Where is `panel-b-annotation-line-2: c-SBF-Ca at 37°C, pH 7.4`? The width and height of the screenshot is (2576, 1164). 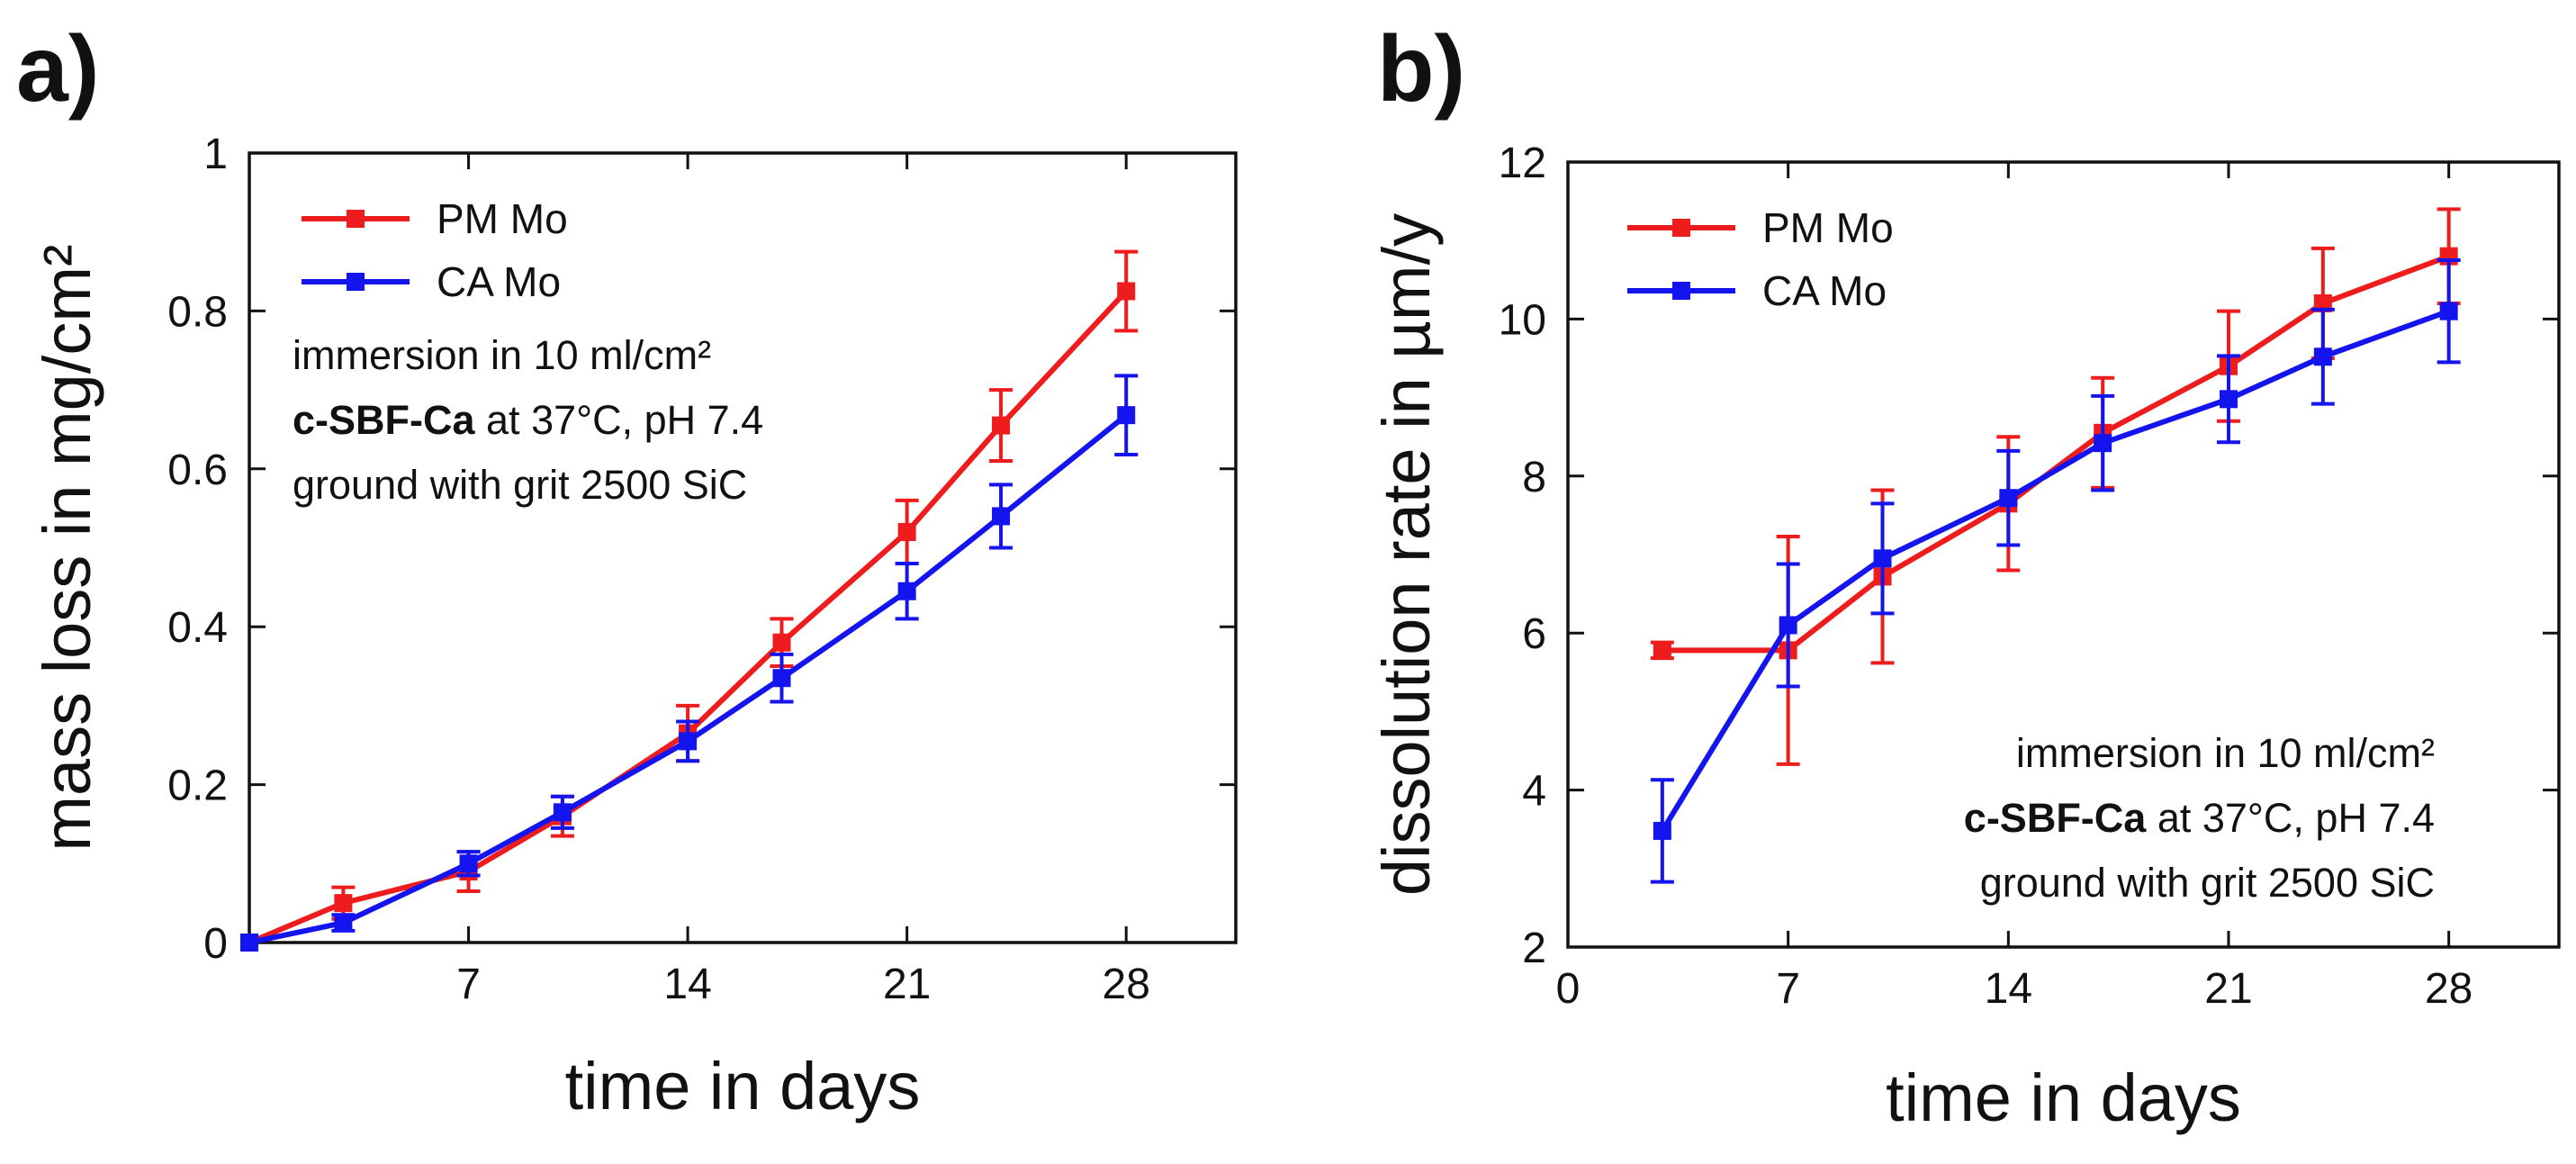 panel-b-annotation-line-2: c-SBF-Ca at 37°C, pH 7.4 is located at coordinates (2199, 818).